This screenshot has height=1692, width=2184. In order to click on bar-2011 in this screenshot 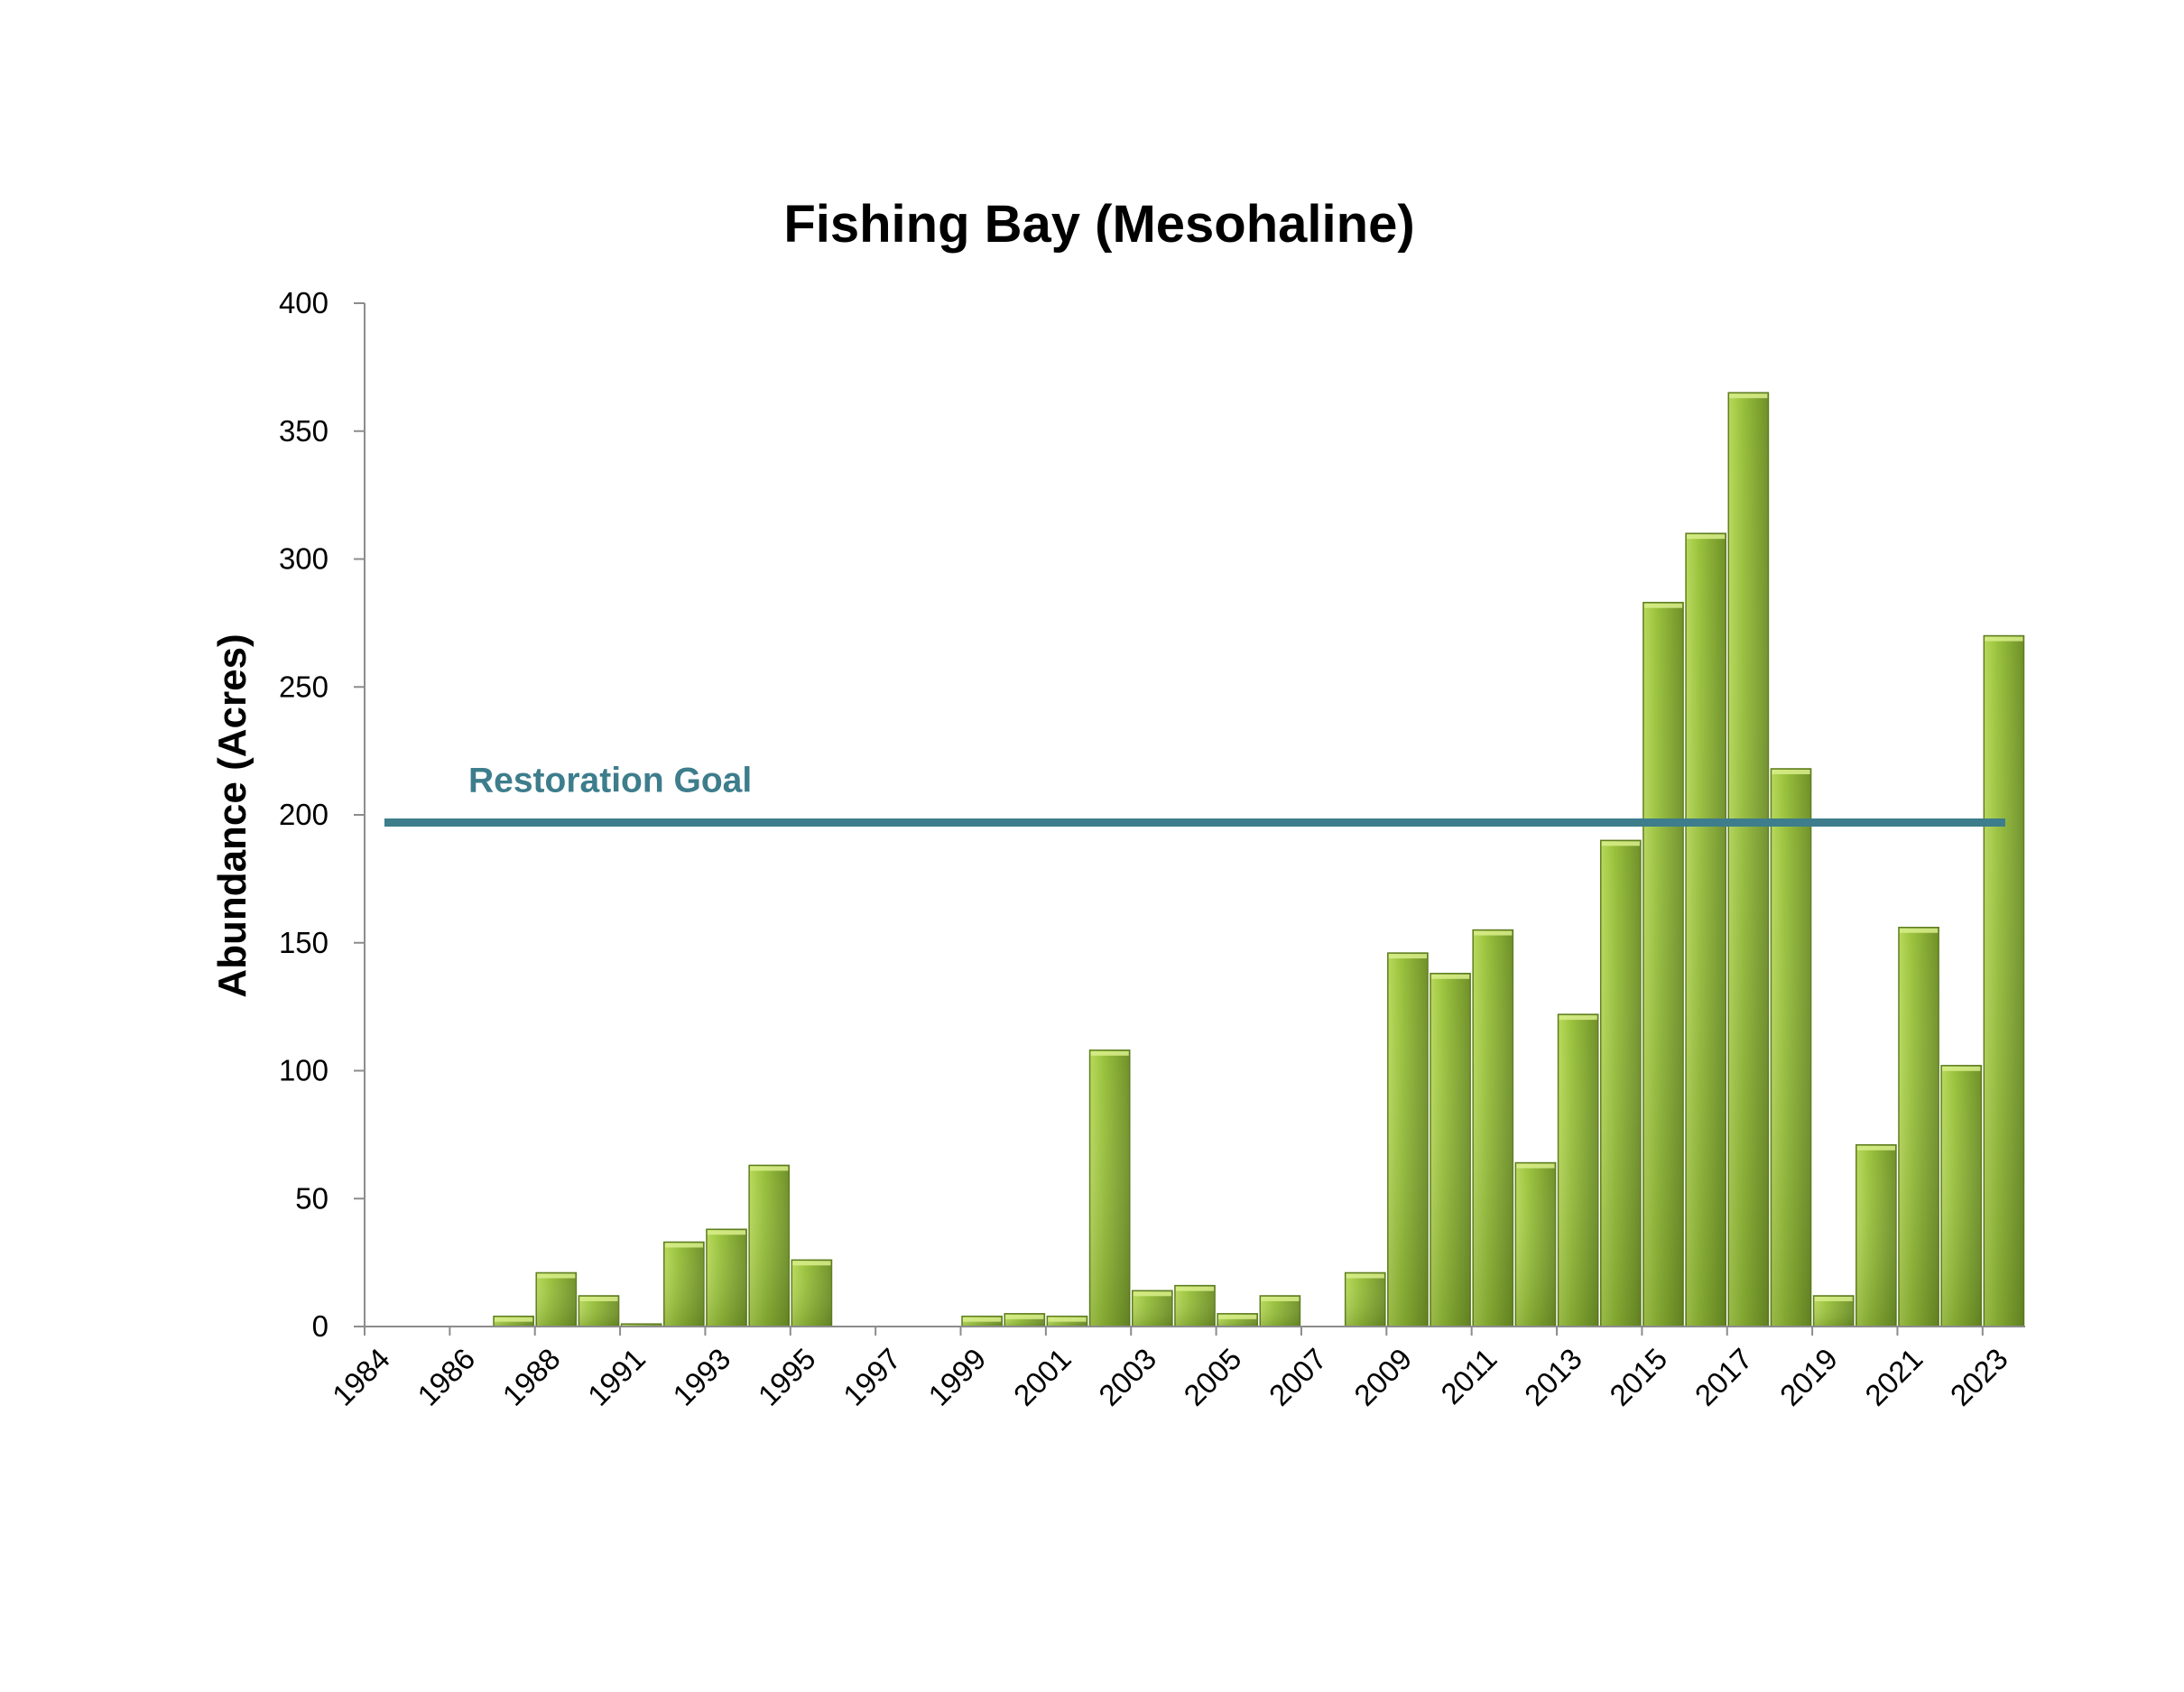, I will do `click(1493, 1128)`.